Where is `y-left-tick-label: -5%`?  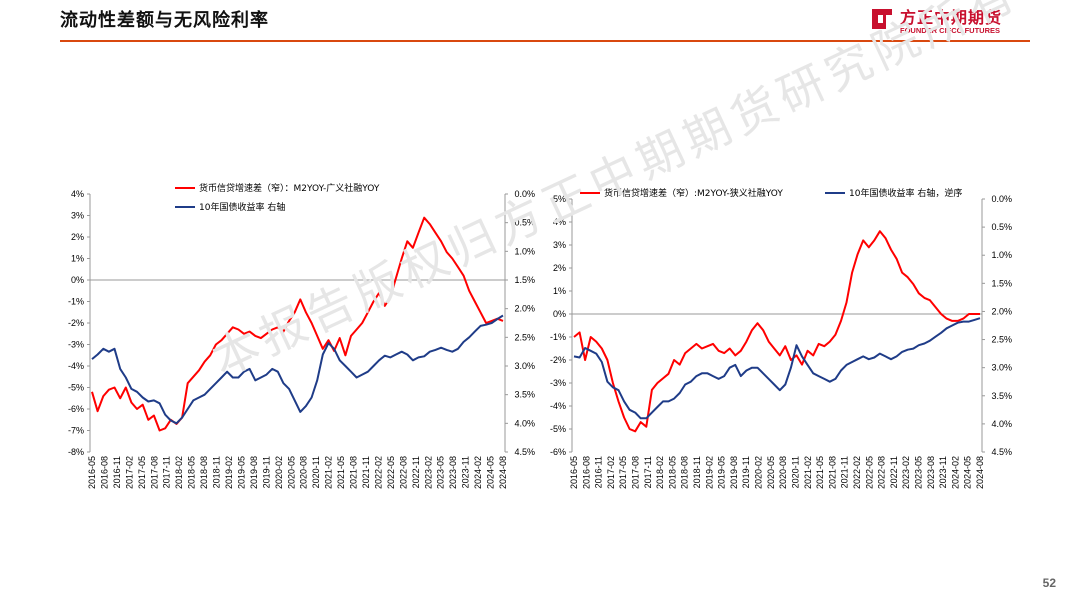
y-left-tick-label: -5% is located at coordinates (558, 429).